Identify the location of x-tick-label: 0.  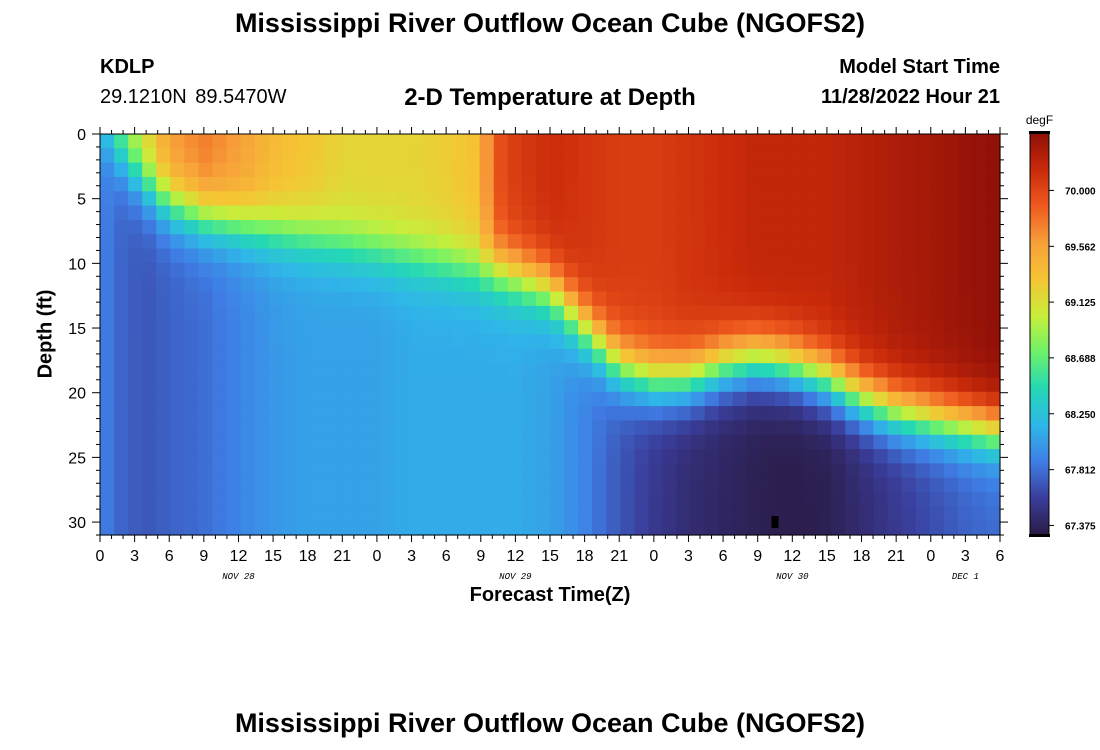
(653, 556).